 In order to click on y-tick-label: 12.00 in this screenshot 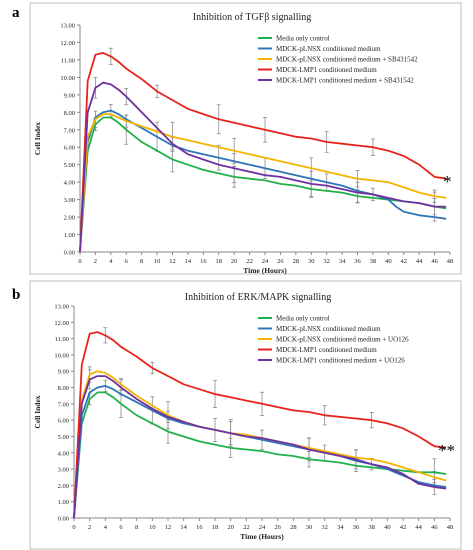, I will do `click(67, 43)`.